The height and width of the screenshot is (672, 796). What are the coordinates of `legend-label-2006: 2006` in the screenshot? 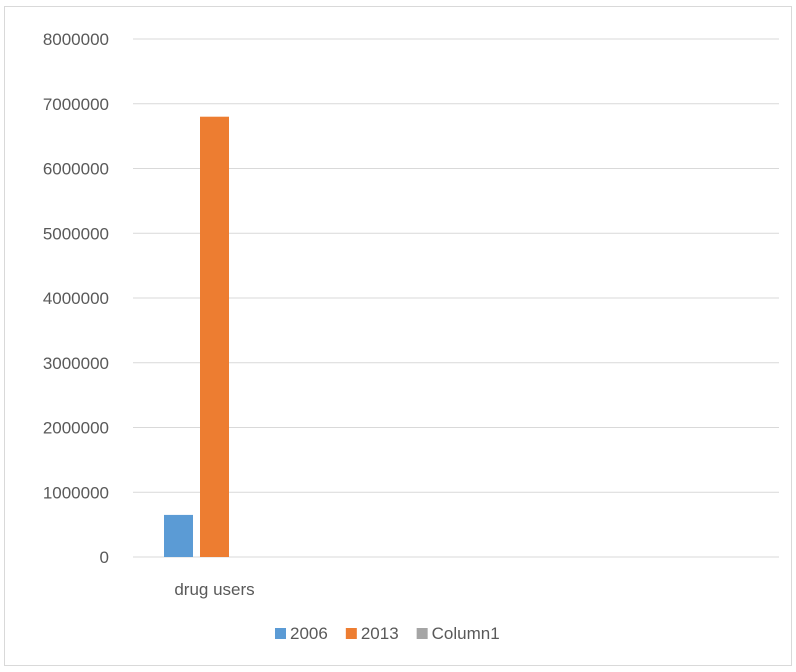 It's located at (309, 633).